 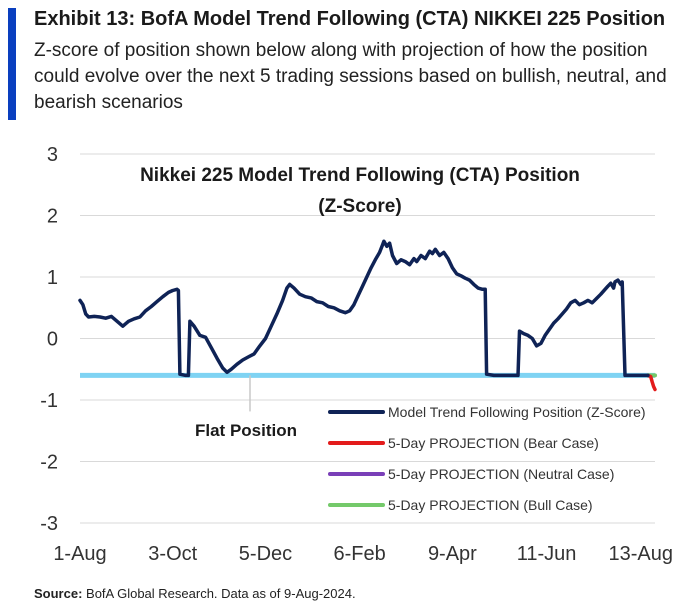 I want to click on x-tick-label: 1-Aug, so click(x=79, y=554).